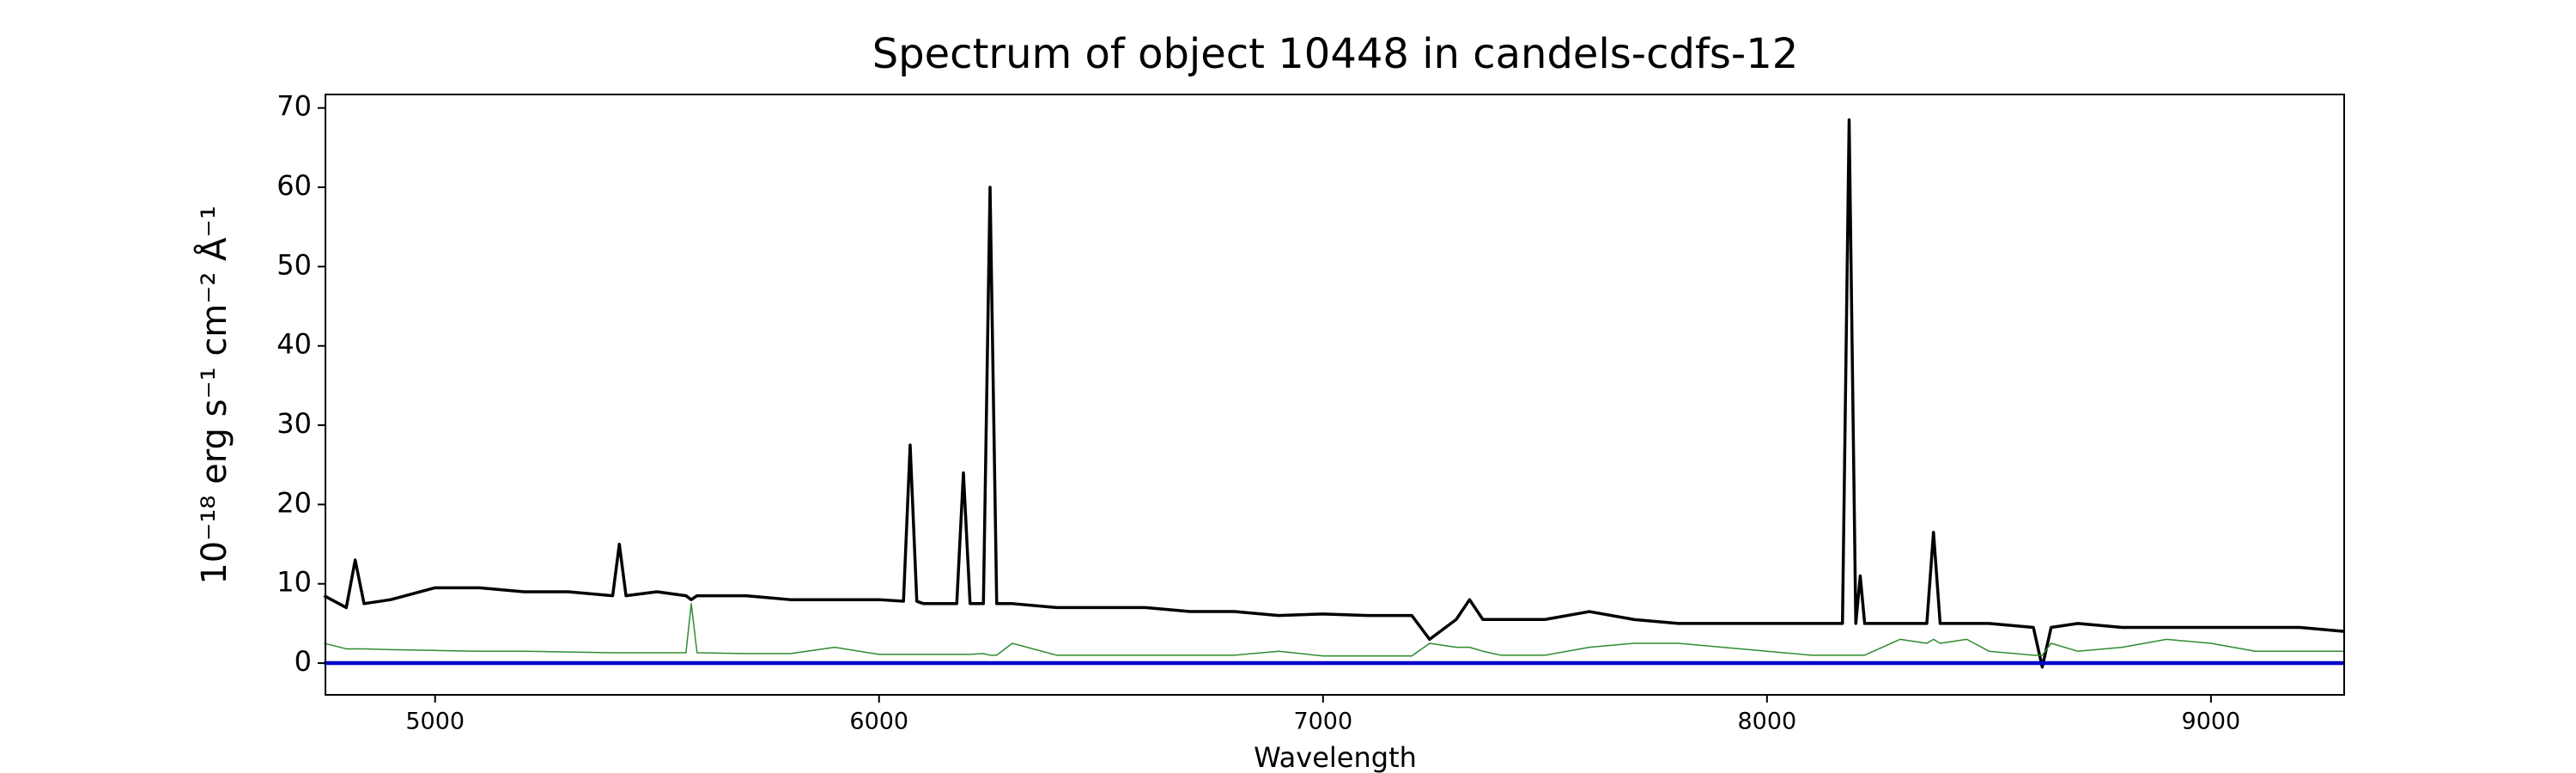  What do you see at coordinates (294, 185) in the screenshot?
I see `y-tick-label: 60` at bounding box center [294, 185].